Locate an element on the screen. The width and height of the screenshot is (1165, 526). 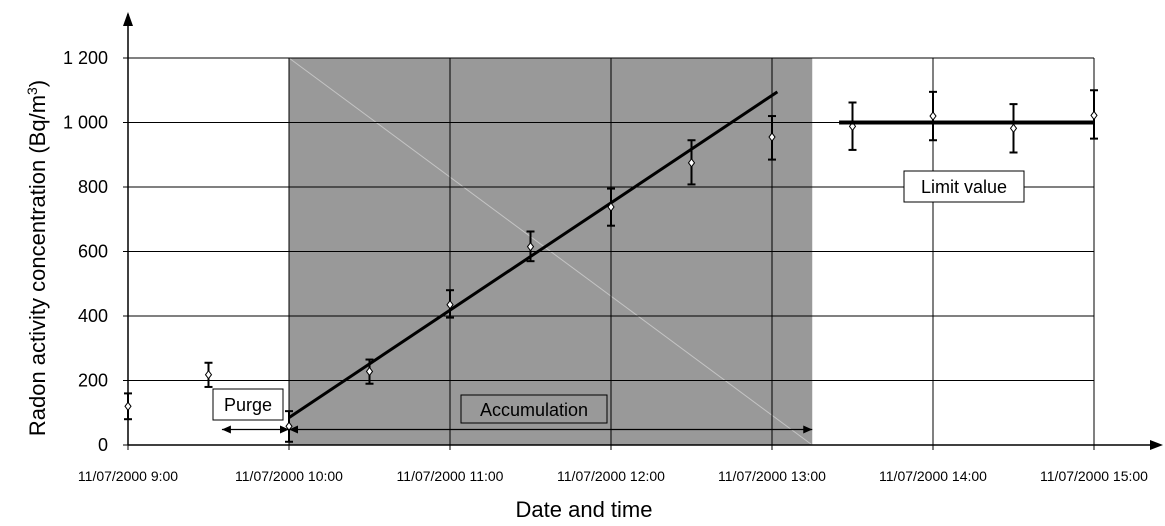
accumulation-label: Accumulation is located at coordinates (534, 410).